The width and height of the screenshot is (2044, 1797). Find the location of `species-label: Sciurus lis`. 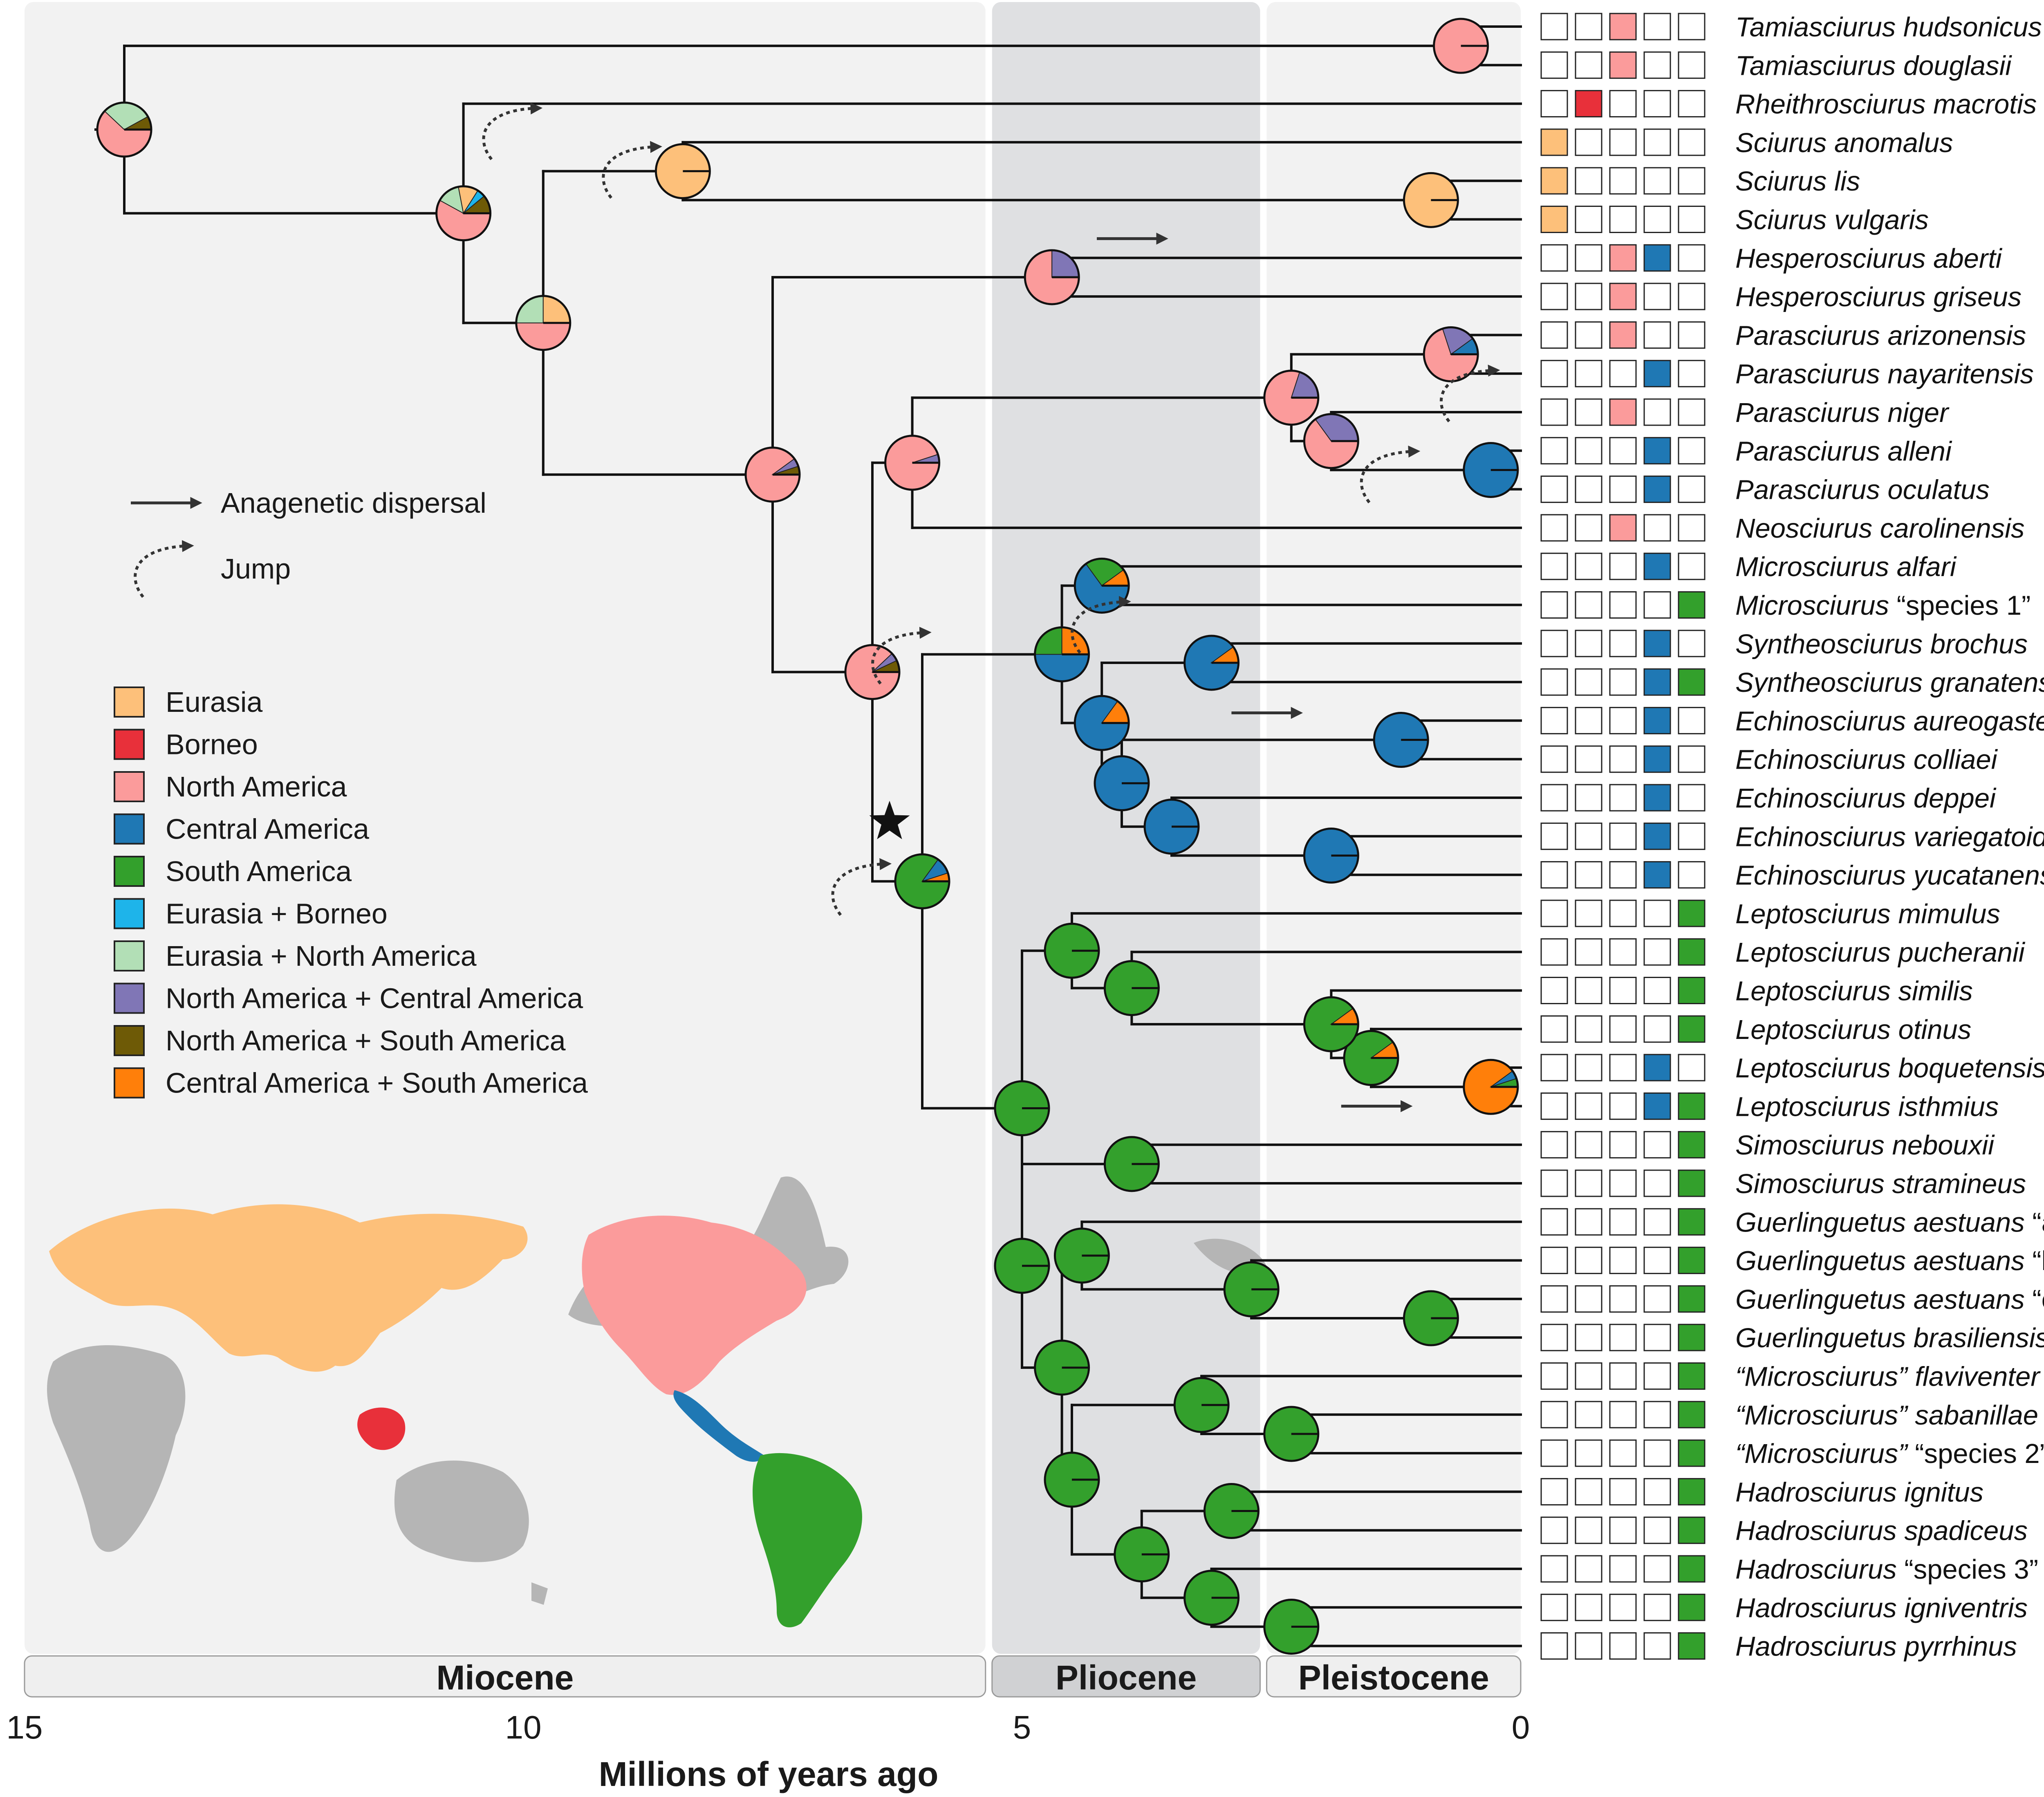

species-label: Sciurus lis is located at coordinates (1798, 182).